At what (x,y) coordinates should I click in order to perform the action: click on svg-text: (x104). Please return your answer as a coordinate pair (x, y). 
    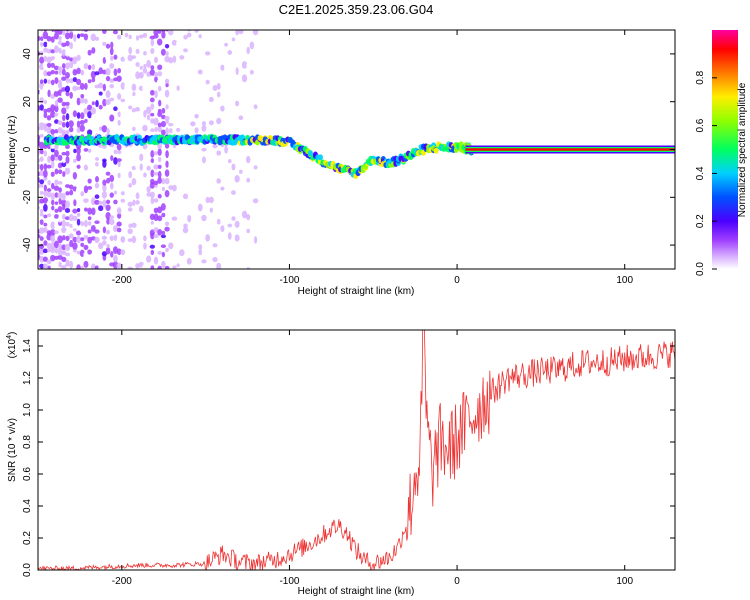
    Looking at the image, I should click on (12, 345).